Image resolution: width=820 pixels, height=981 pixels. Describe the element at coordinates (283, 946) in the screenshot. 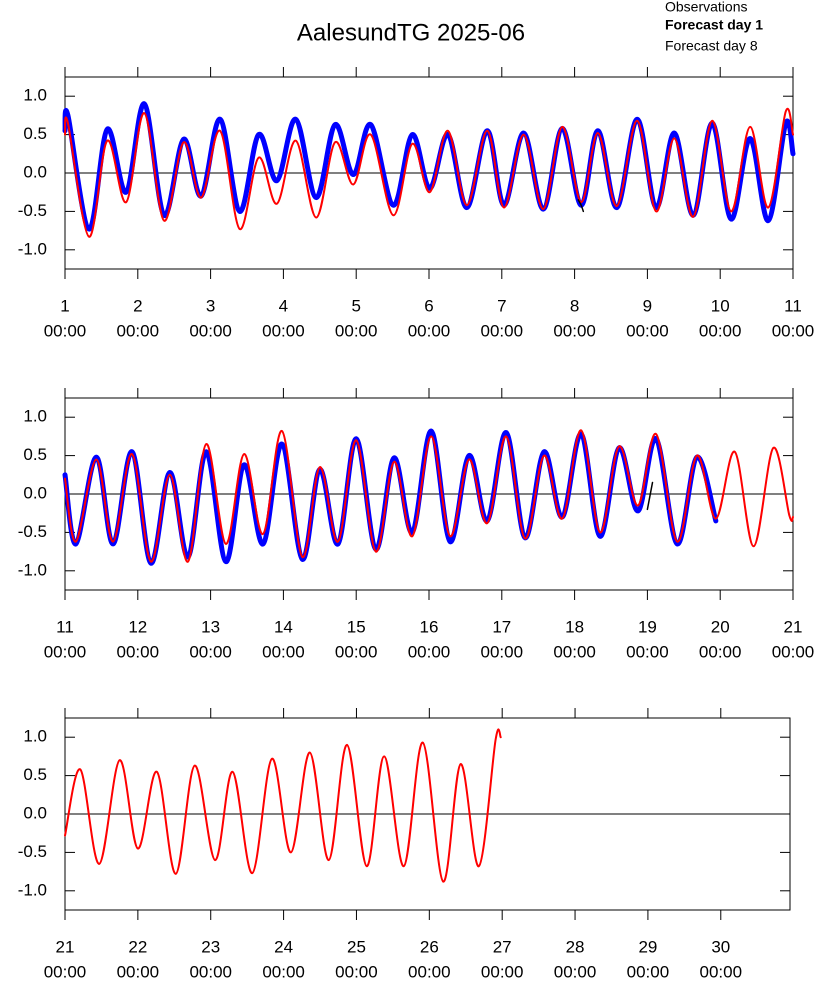

I see `x-tick-label: 24` at that location.